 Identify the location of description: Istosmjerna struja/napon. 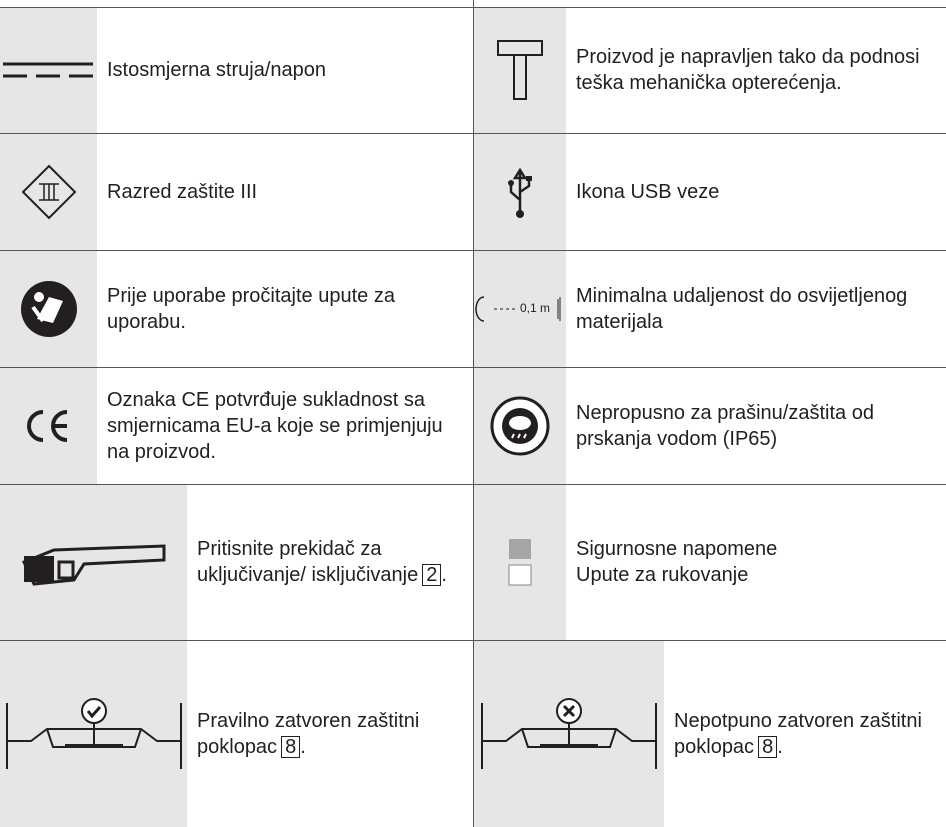
(216, 70).